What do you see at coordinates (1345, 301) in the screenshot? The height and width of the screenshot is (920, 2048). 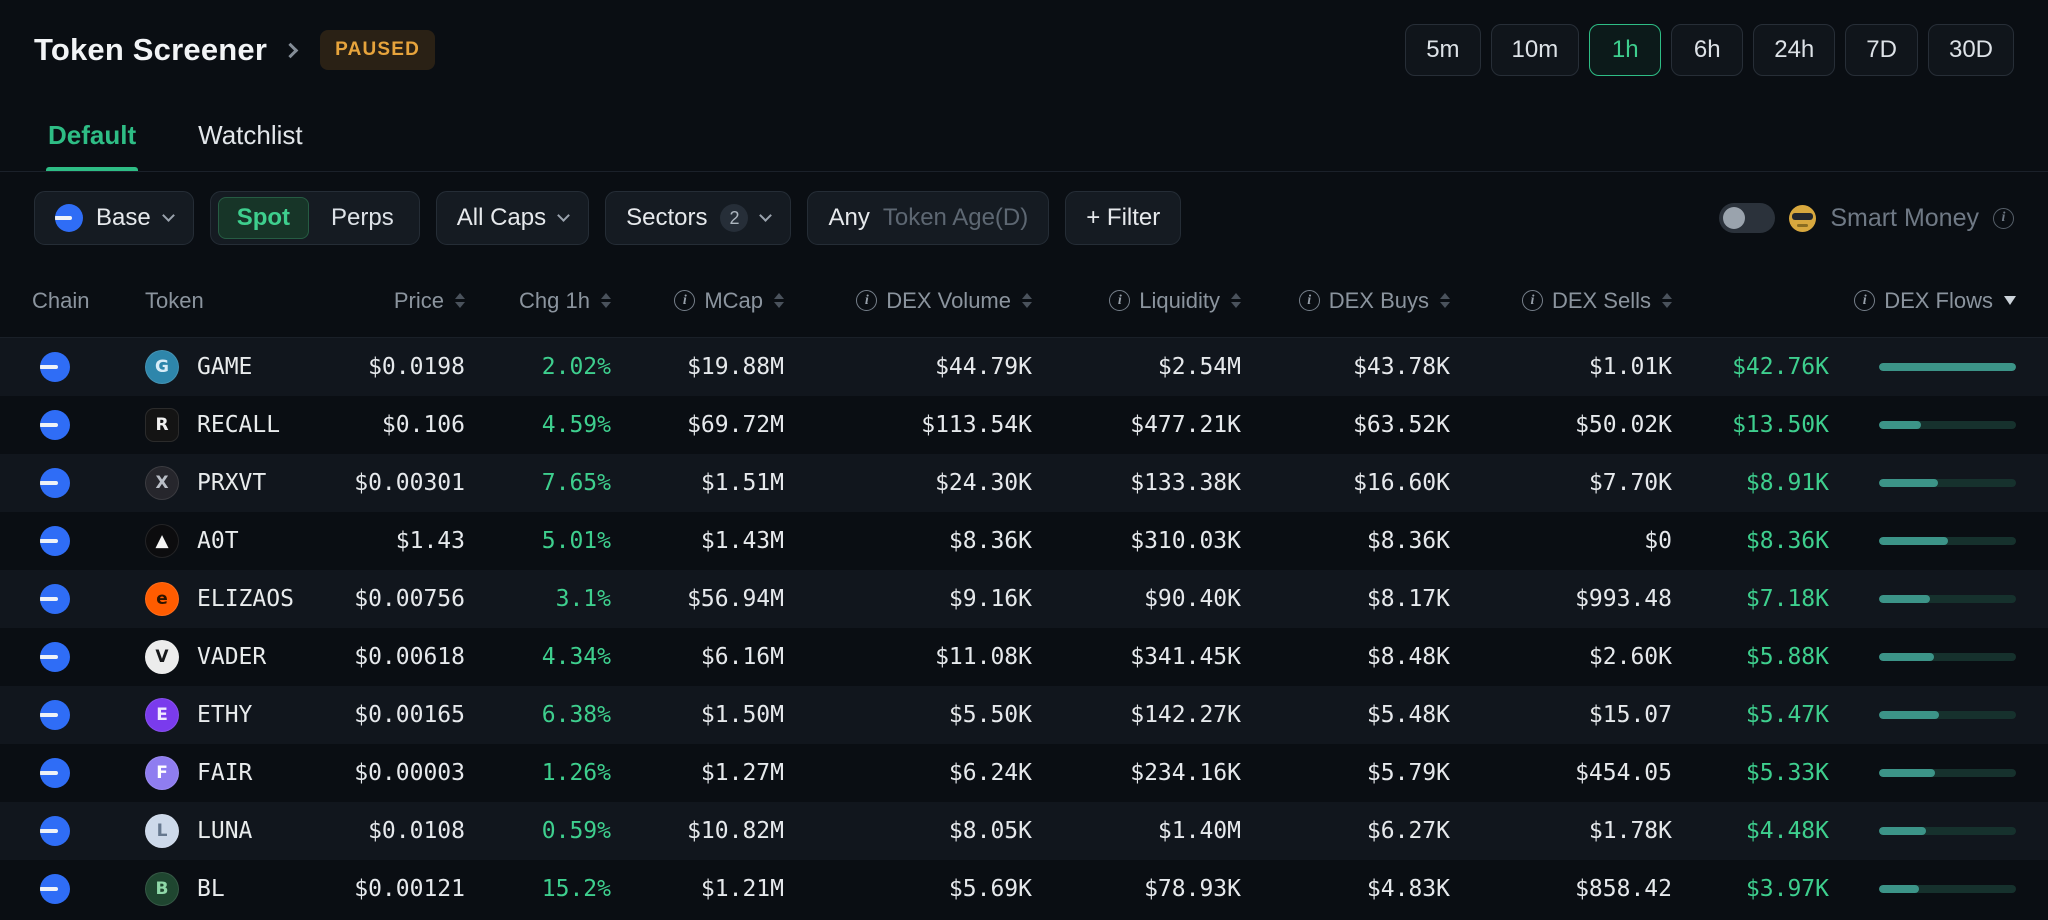 I see `column-header-dex-buys: DEX Buys` at bounding box center [1345, 301].